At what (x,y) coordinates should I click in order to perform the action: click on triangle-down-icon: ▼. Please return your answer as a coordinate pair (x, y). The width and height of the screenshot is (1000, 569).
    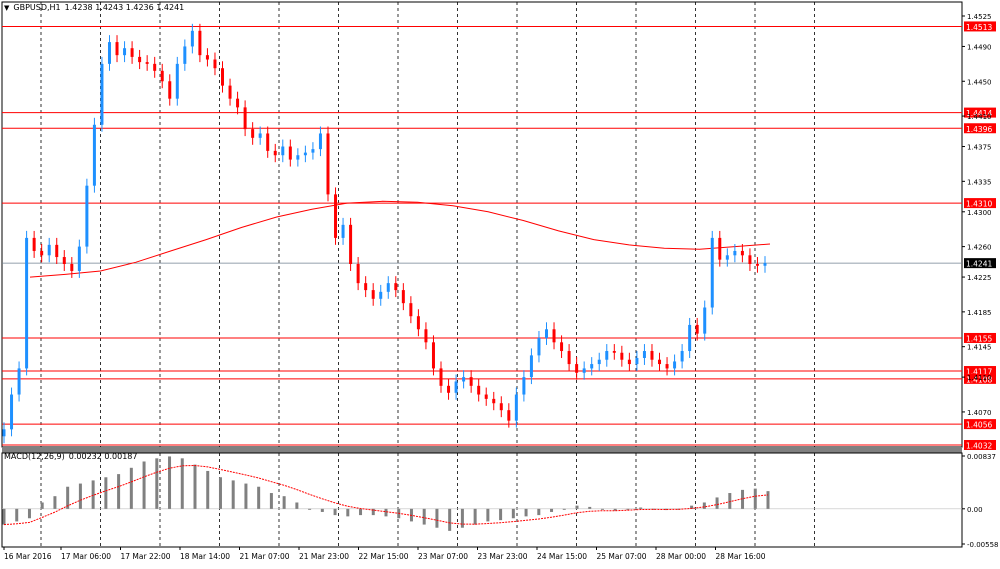
    Looking at the image, I should click on (7, 7).